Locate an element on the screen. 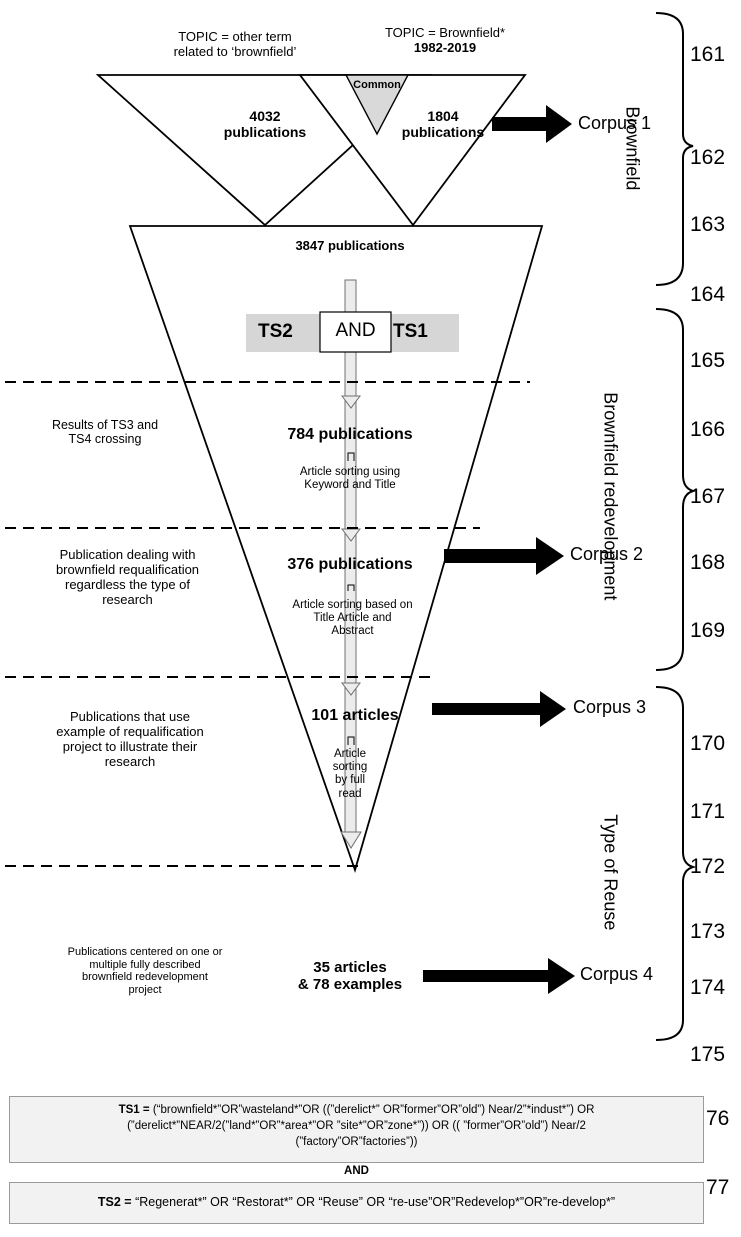 This screenshot has width=741, height=1237. topic-other-line-2: related to ‘brownfield’ is located at coordinates (235, 51).